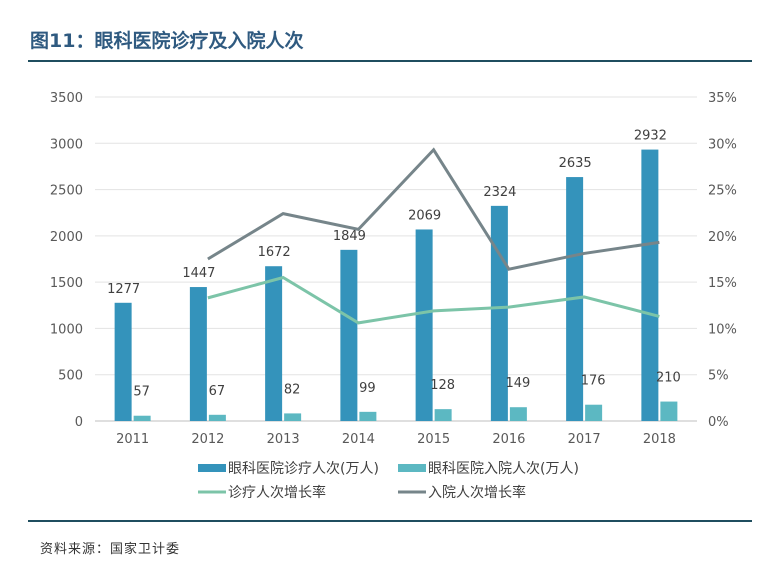  What do you see at coordinates (277, 492) in the screenshot?
I see `legend-label: 诊疗人次增长率` at bounding box center [277, 492].